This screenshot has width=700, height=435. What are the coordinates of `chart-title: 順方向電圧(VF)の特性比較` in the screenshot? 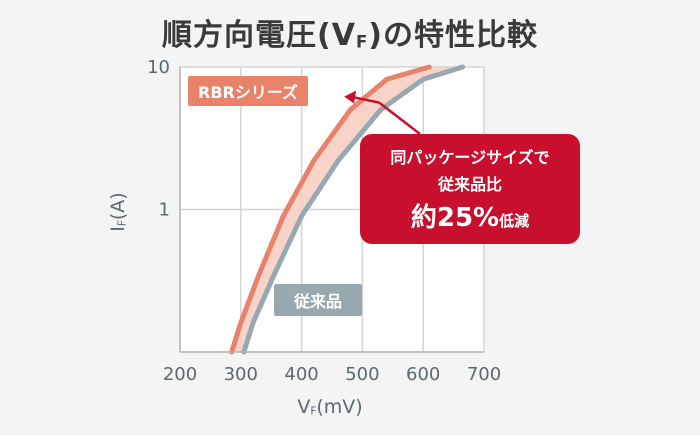 It's located at (350, 35).